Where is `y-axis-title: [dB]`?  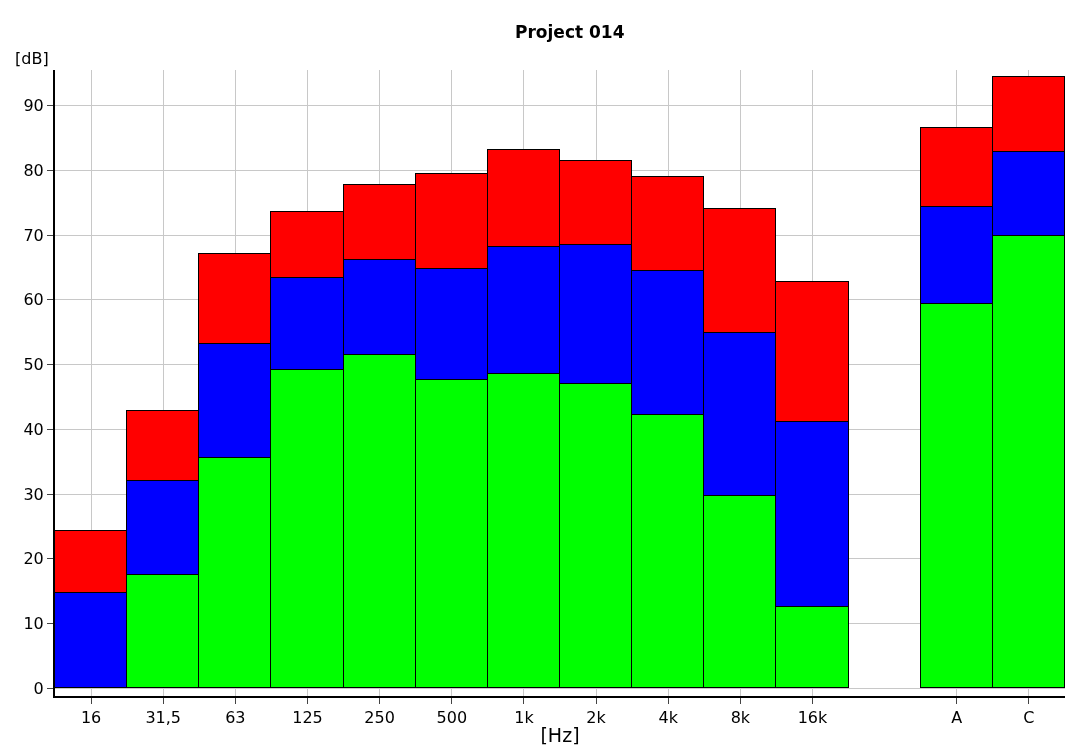 y-axis-title: [dB] is located at coordinates (32, 58).